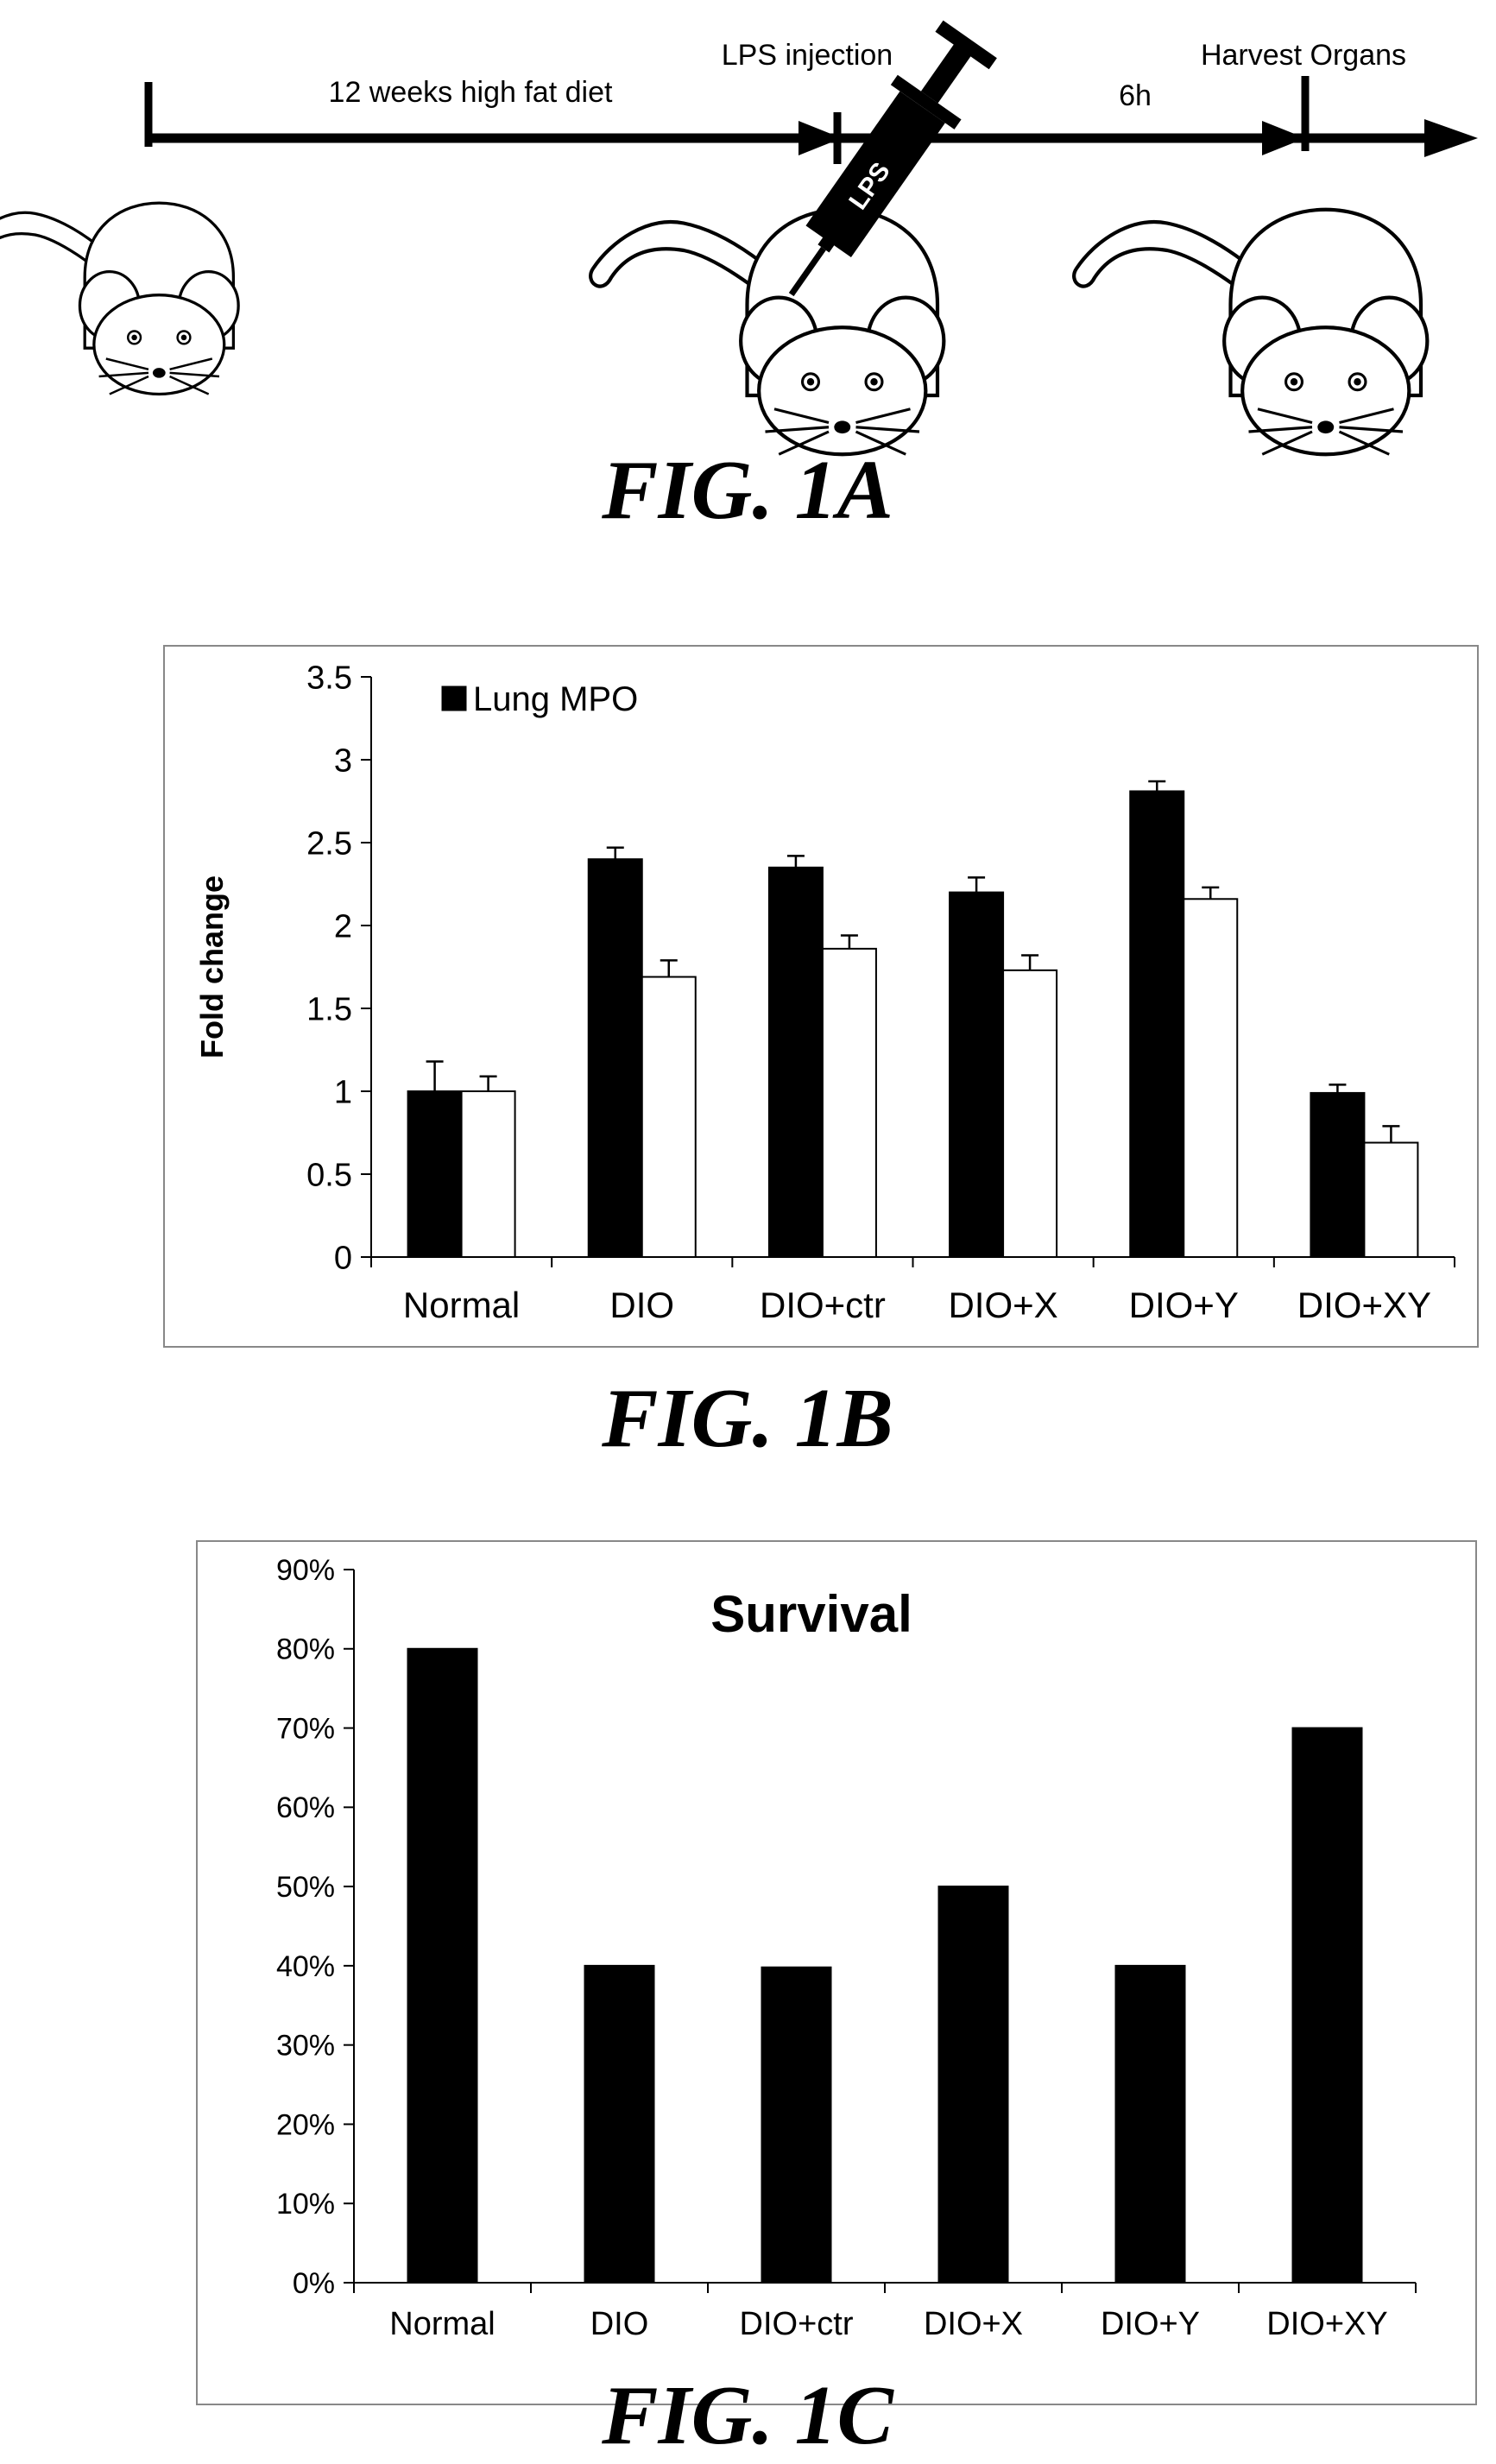 The height and width of the screenshot is (2464, 1496). I want to click on y-tick-label: 10%, so click(305, 2204).